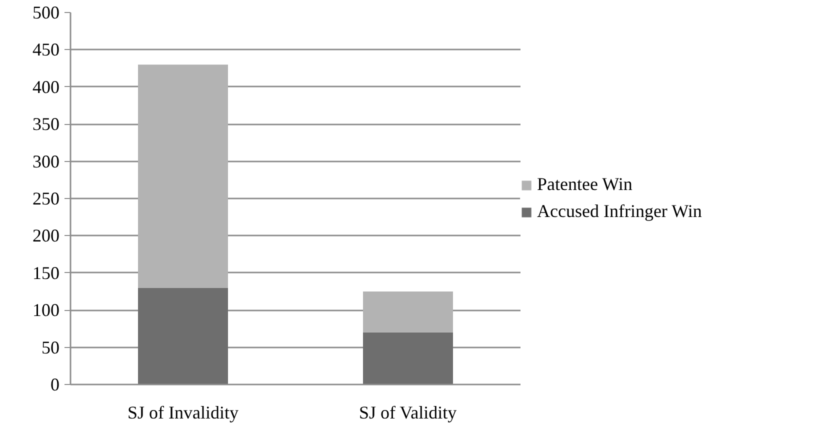 This screenshot has width=828, height=440. Describe the element at coordinates (46, 310) in the screenshot. I see `y-tick-label: 100` at that location.